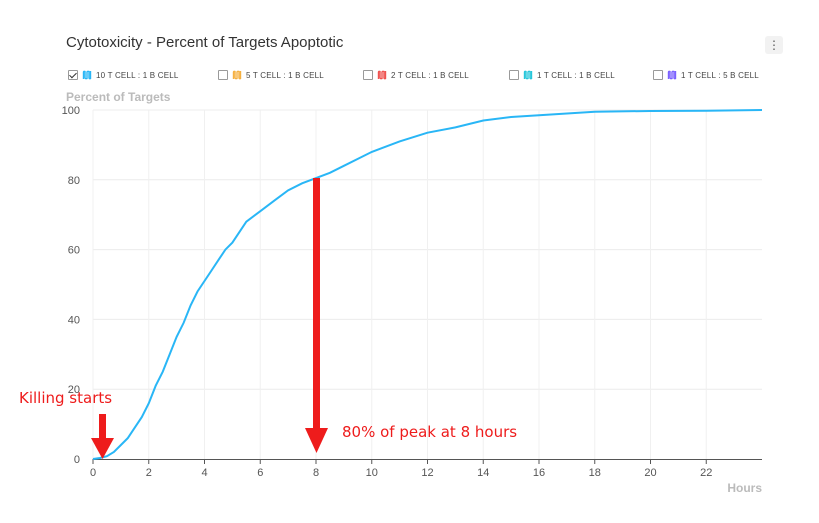 This screenshot has width=819, height=523. What do you see at coordinates (427, 473) in the screenshot?
I see `x-tick-label: 12` at bounding box center [427, 473].